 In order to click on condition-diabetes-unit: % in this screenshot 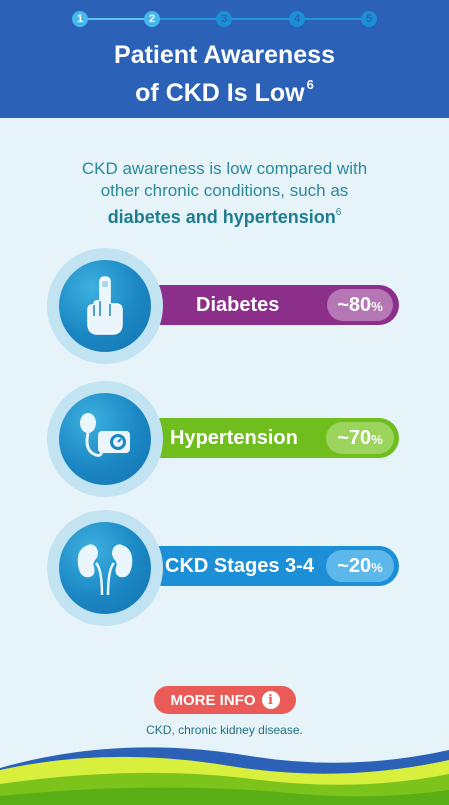, I will do `click(377, 306)`.